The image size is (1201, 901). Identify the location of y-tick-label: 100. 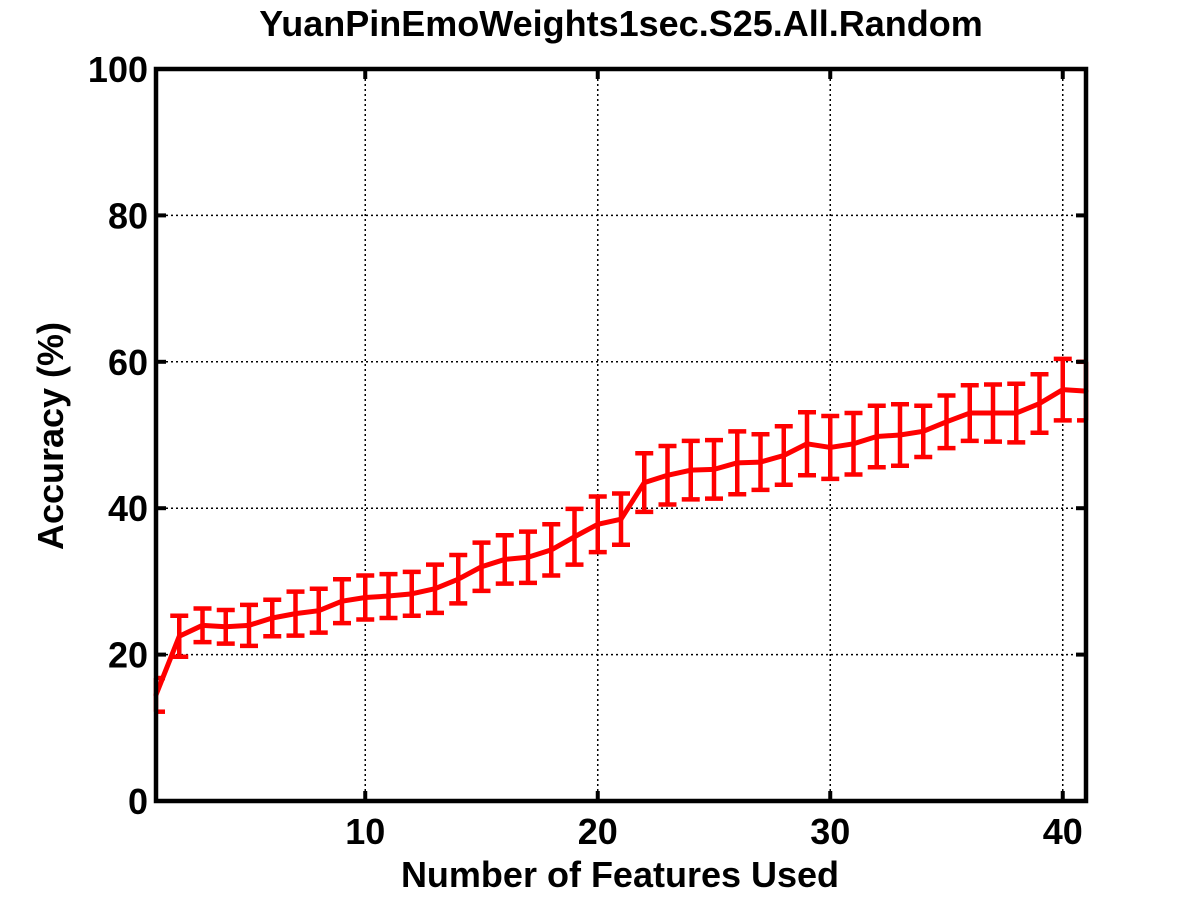
(118, 69).